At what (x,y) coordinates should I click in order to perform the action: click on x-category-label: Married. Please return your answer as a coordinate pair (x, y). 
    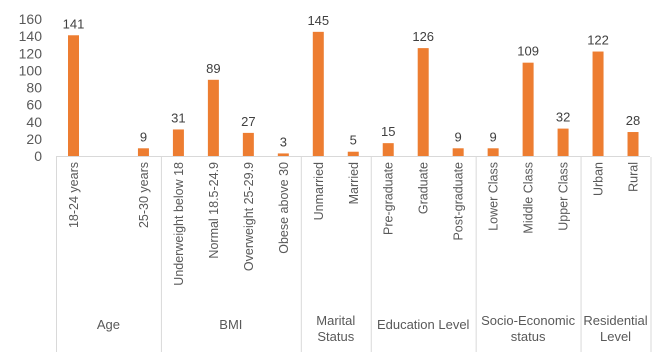
    Looking at the image, I should click on (354, 183).